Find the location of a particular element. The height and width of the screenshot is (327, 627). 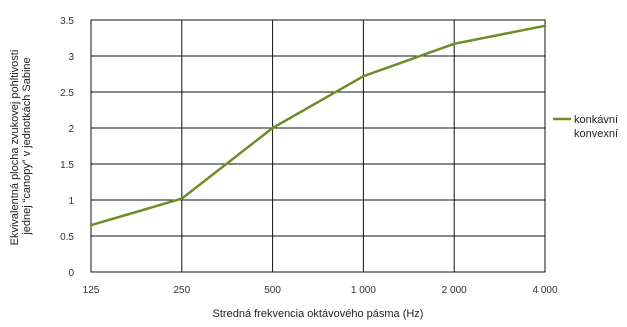

x-tick-label: 4 000 is located at coordinates (544, 290).